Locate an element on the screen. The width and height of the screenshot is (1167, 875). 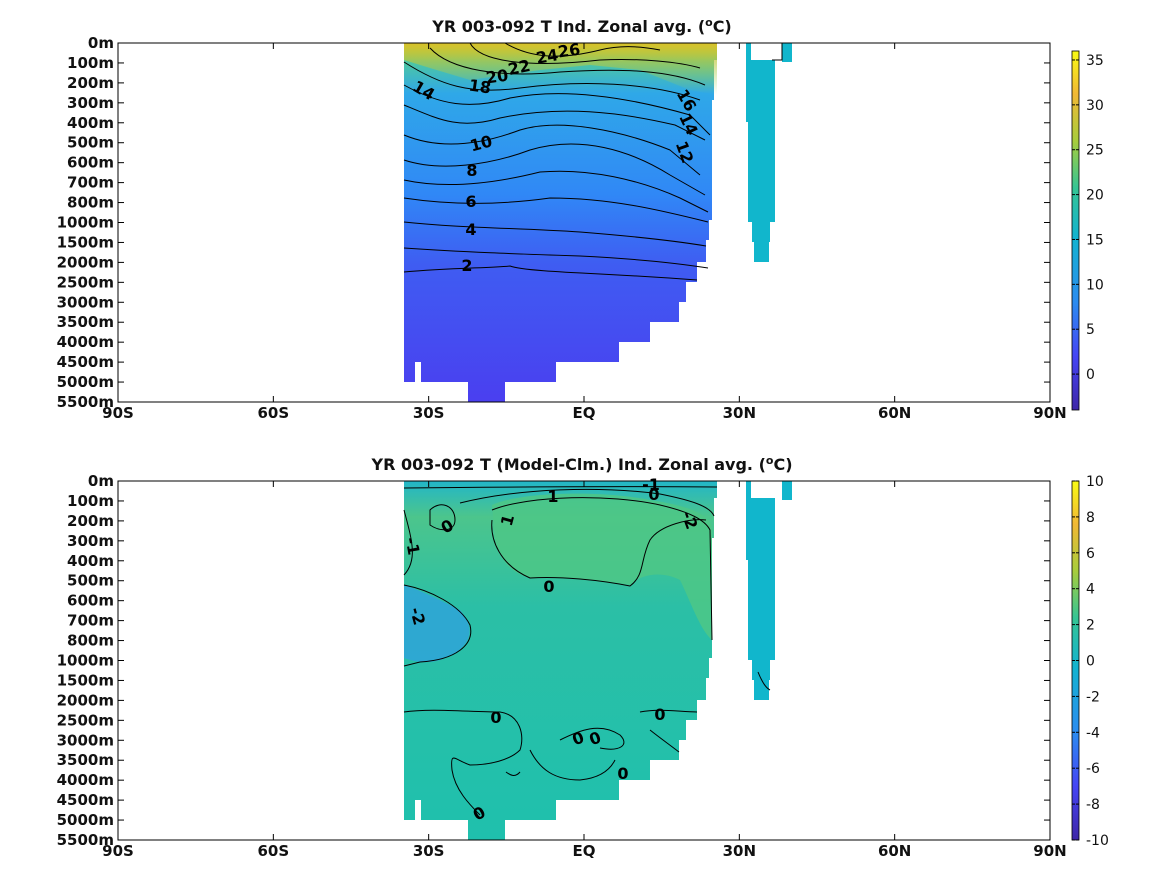
colorbar-tick-label: 8 is located at coordinates (1090, 518).